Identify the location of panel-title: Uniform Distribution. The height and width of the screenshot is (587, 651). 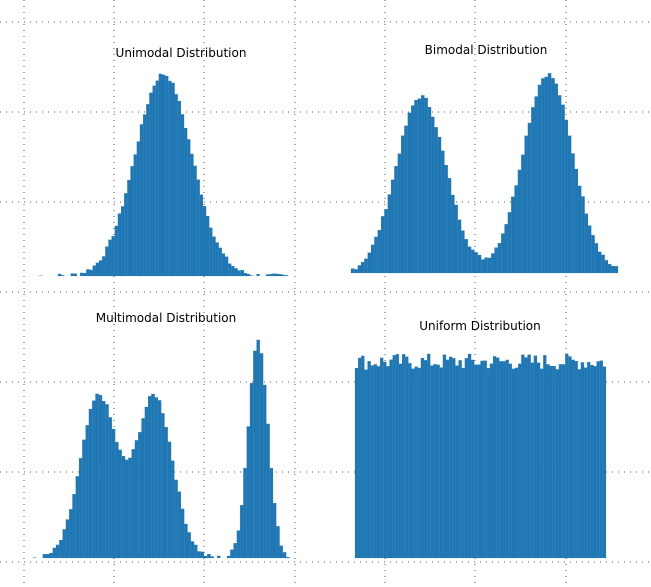
(480, 326).